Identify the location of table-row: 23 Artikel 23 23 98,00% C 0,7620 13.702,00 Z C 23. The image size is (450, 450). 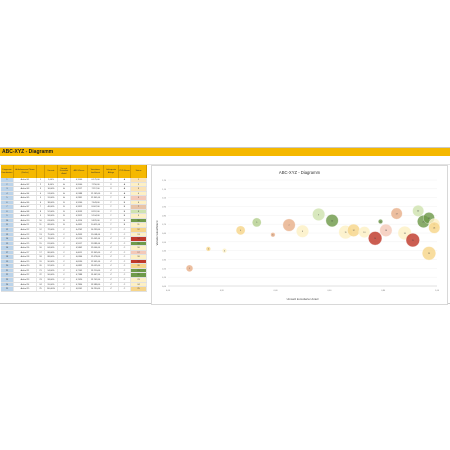
(74, 280).